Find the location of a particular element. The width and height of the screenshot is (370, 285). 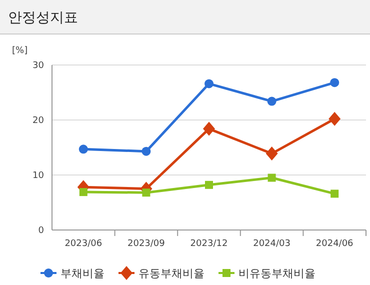

y-tick-label: 10 is located at coordinates (38, 176).